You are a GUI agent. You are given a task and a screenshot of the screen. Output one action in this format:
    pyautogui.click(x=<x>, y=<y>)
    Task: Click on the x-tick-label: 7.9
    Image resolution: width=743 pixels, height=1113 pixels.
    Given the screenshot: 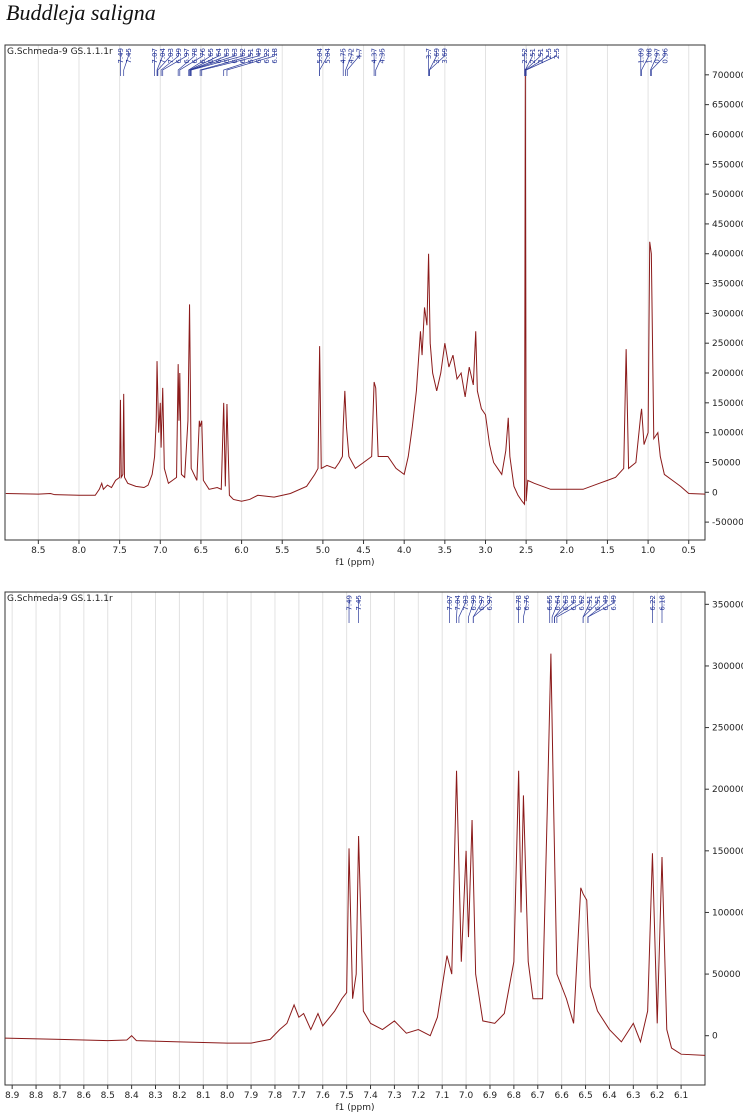 What is the action you would take?
    pyautogui.click(x=251, y=1096)
    